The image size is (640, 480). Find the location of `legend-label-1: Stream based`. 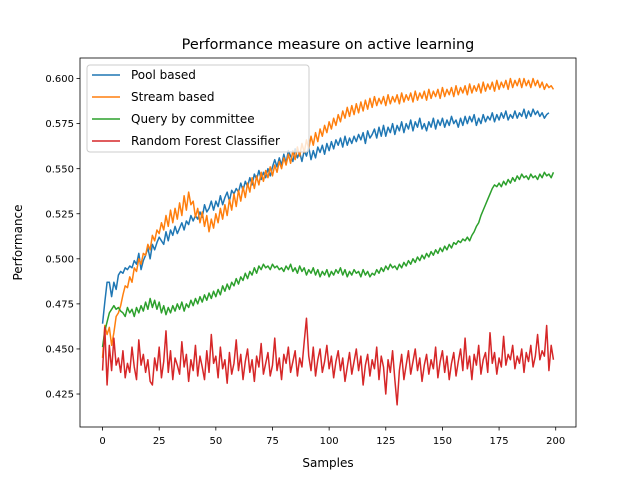

legend-label-1: Stream based is located at coordinates (172, 97).